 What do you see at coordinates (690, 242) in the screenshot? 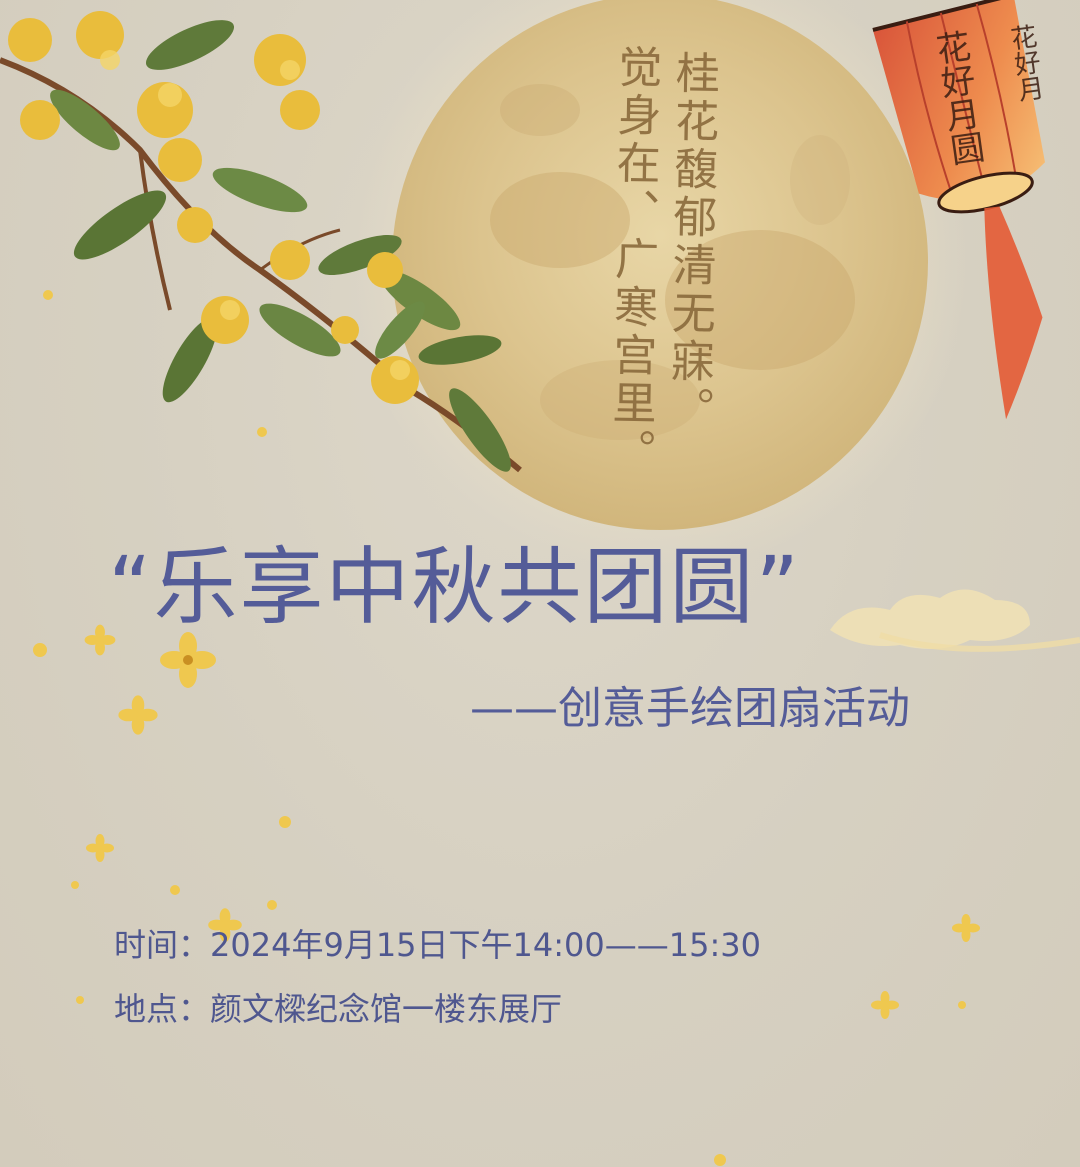
I see `poem-line-1: 桂花馥郁清无寐。` at bounding box center [690, 242].